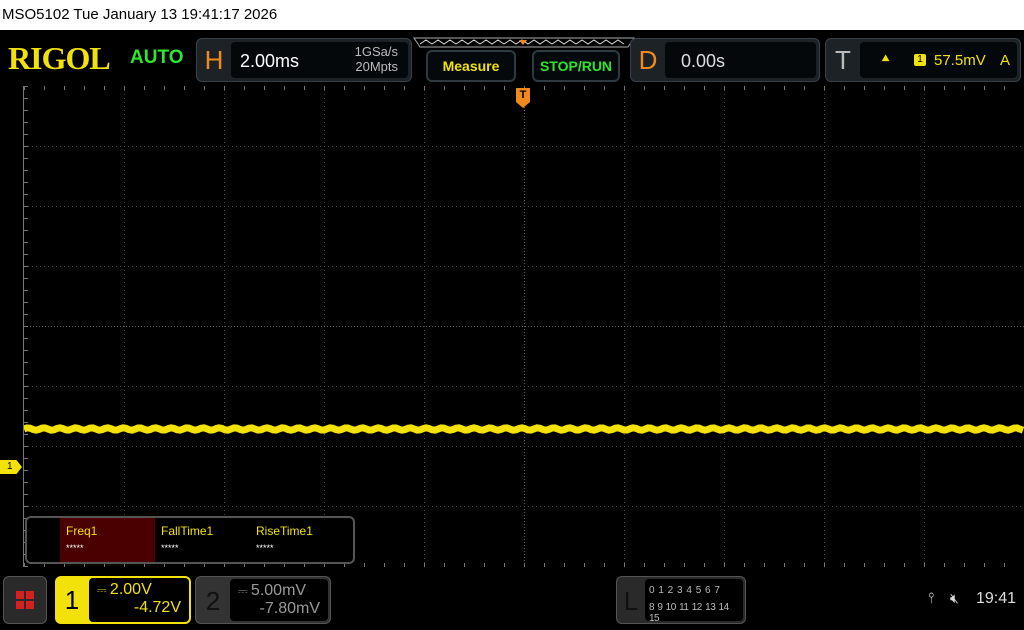  What do you see at coordinates (213, 601) in the screenshot?
I see `channel-2-number: 2` at bounding box center [213, 601].